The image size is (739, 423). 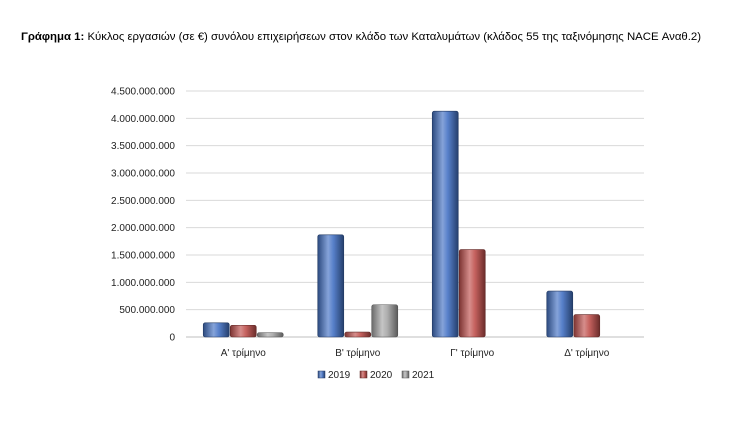 What do you see at coordinates (321, 374) in the screenshot?
I see `legend-swatch-2019` at bounding box center [321, 374].